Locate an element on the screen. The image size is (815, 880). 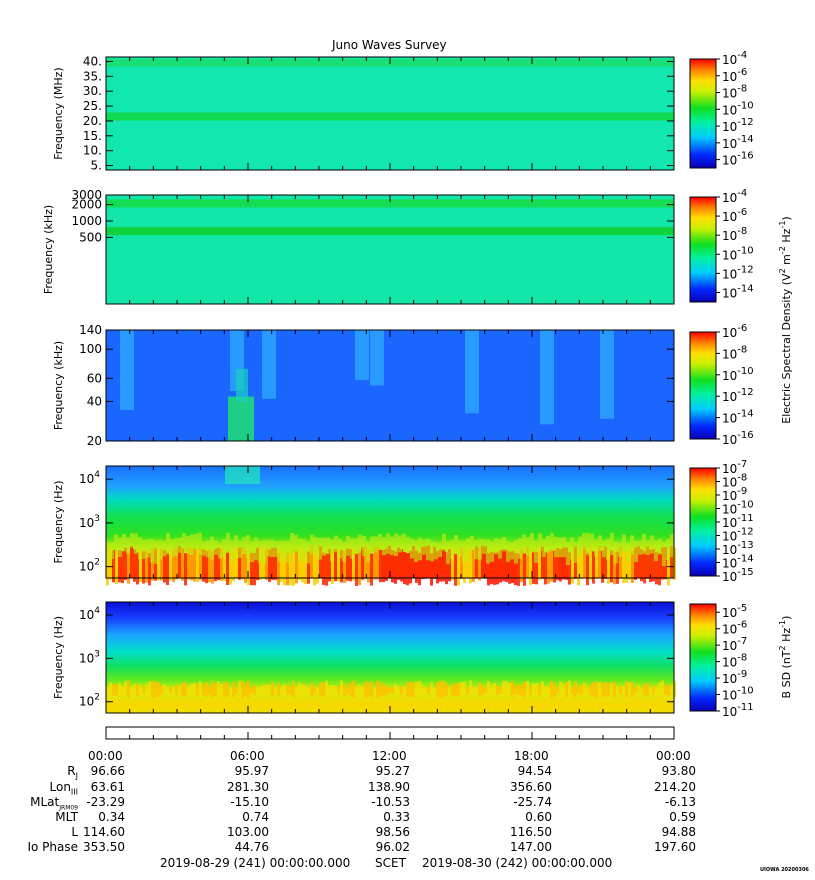
y-tick-label: 40 is located at coordinates (94, 401).